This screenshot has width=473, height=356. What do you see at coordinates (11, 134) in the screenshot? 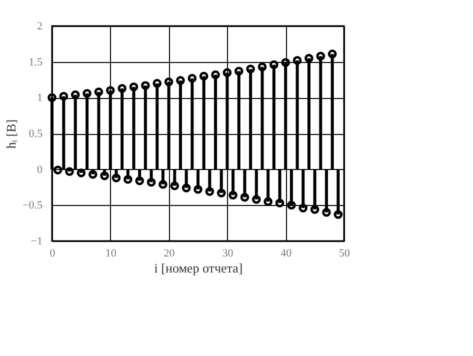
I see `y-axis-title: hᵢ [В]` at bounding box center [11, 134].